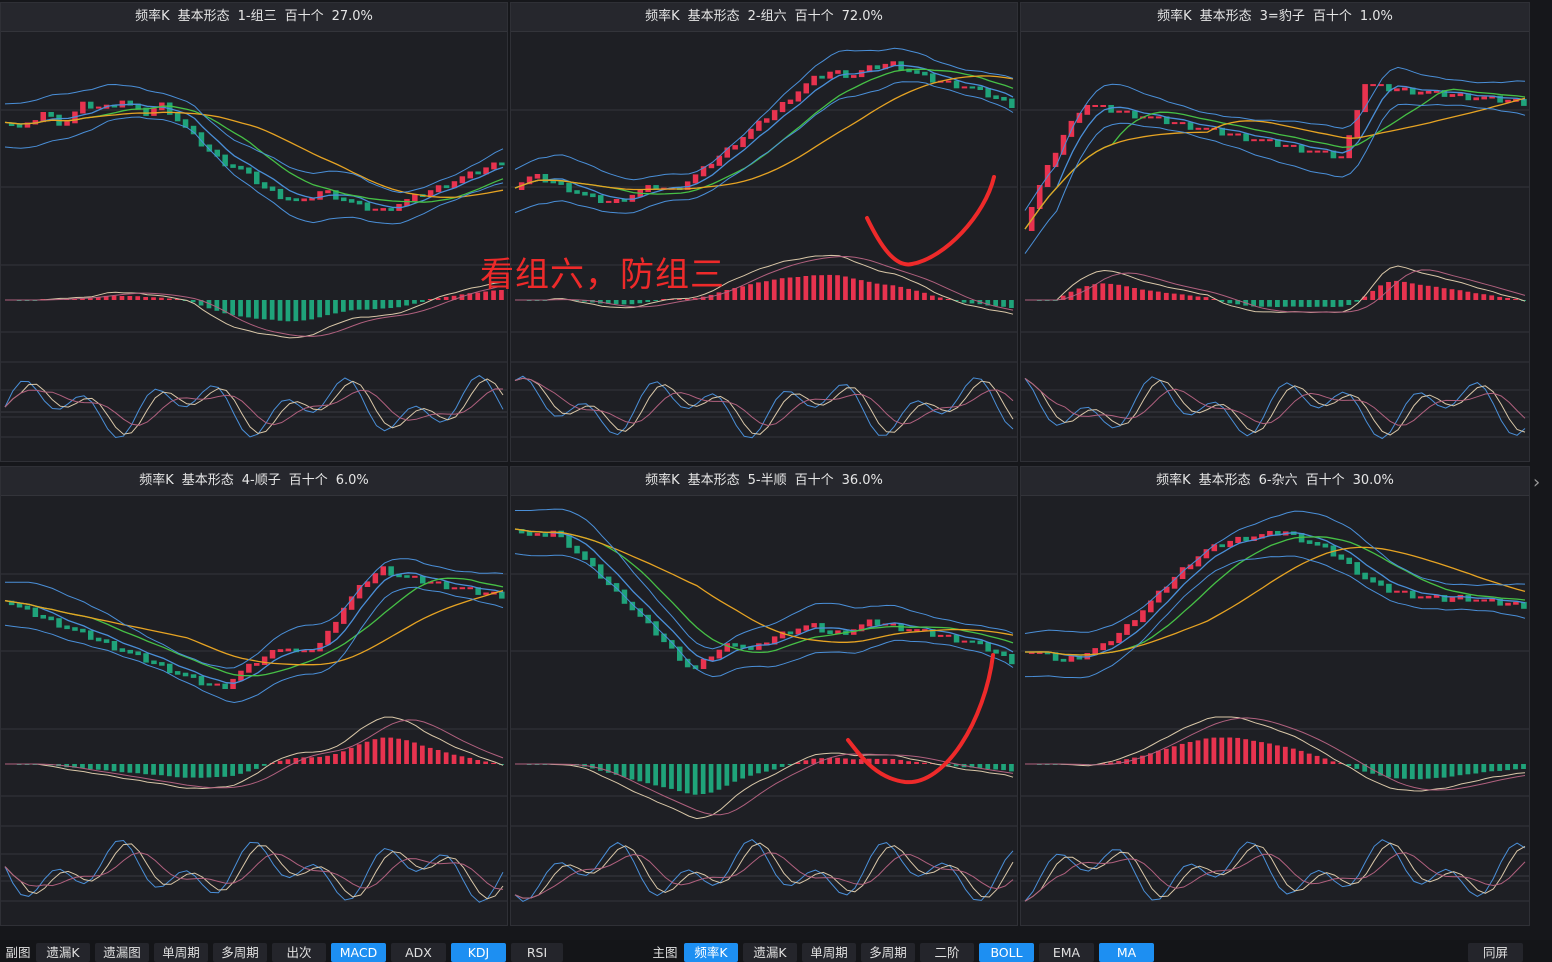 The image size is (1552, 962). I want to click on panel-title: 频率K 基本形态 1-组三 百十个 27.0%, so click(254, 17).